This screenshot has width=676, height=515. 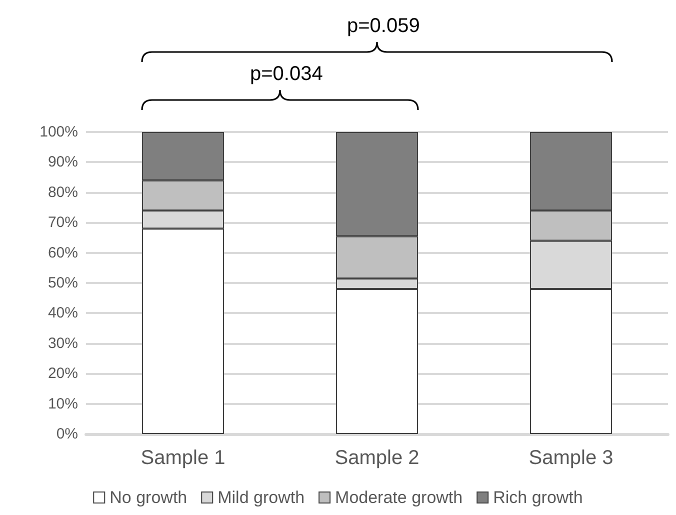 What do you see at coordinates (183, 458) in the screenshot?
I see `x-tick-label: Sample 1` at bounding box center [183, 458].